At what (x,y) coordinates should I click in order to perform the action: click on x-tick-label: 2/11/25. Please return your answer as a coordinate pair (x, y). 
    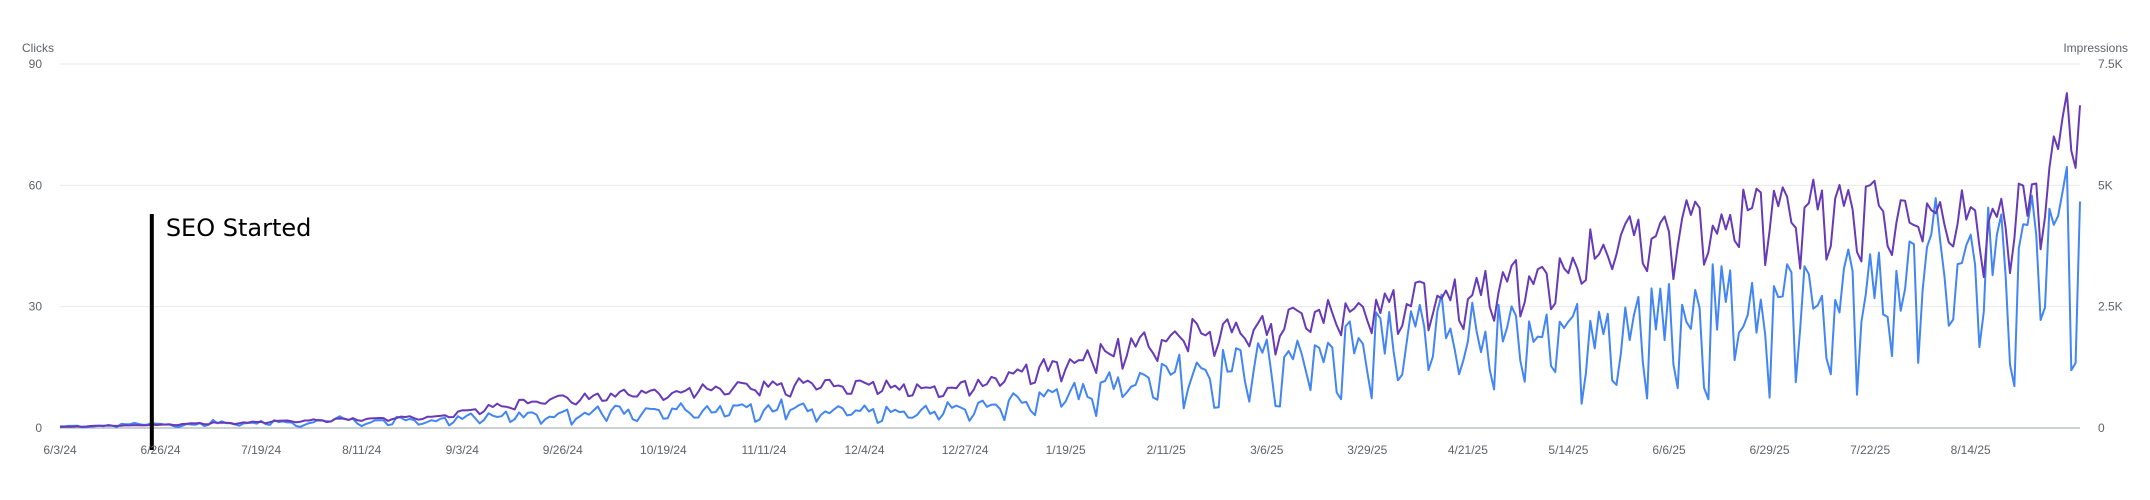
    Looking at the image, I should click on (1166, 450).